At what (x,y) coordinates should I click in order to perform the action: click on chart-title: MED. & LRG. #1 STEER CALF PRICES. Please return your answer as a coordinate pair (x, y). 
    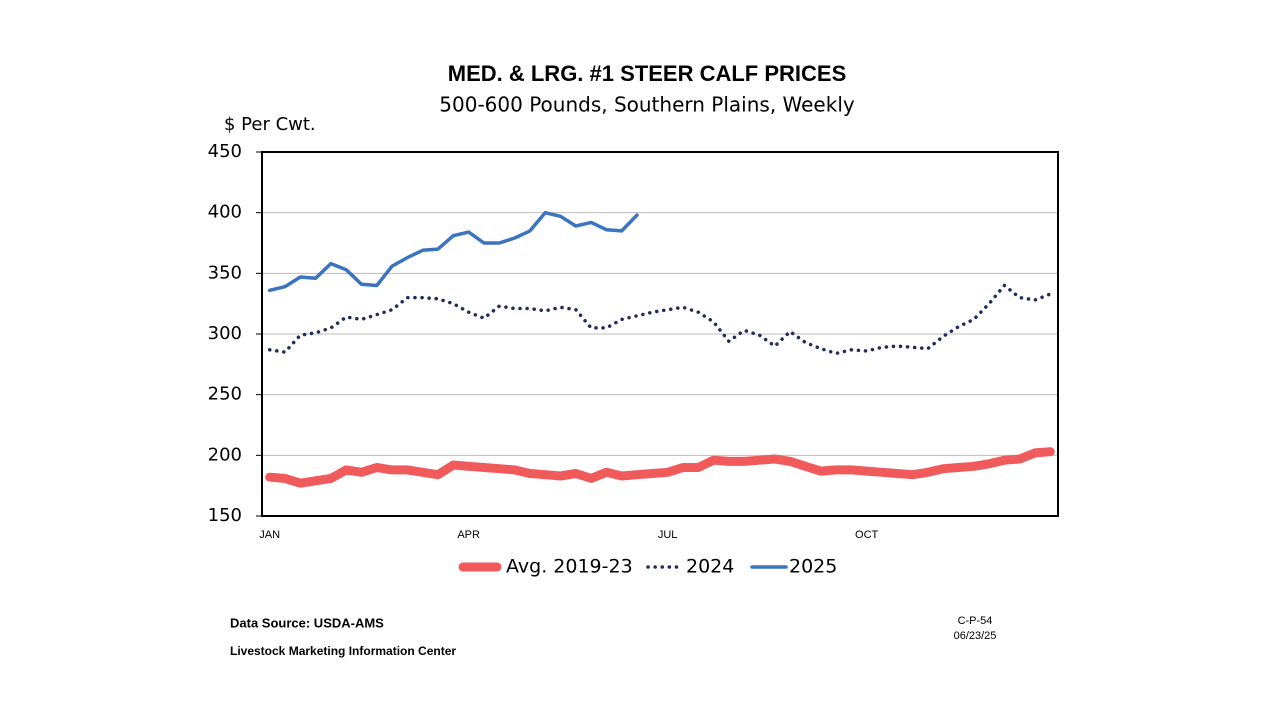
    Looking at the image, I should click on (647, 73).